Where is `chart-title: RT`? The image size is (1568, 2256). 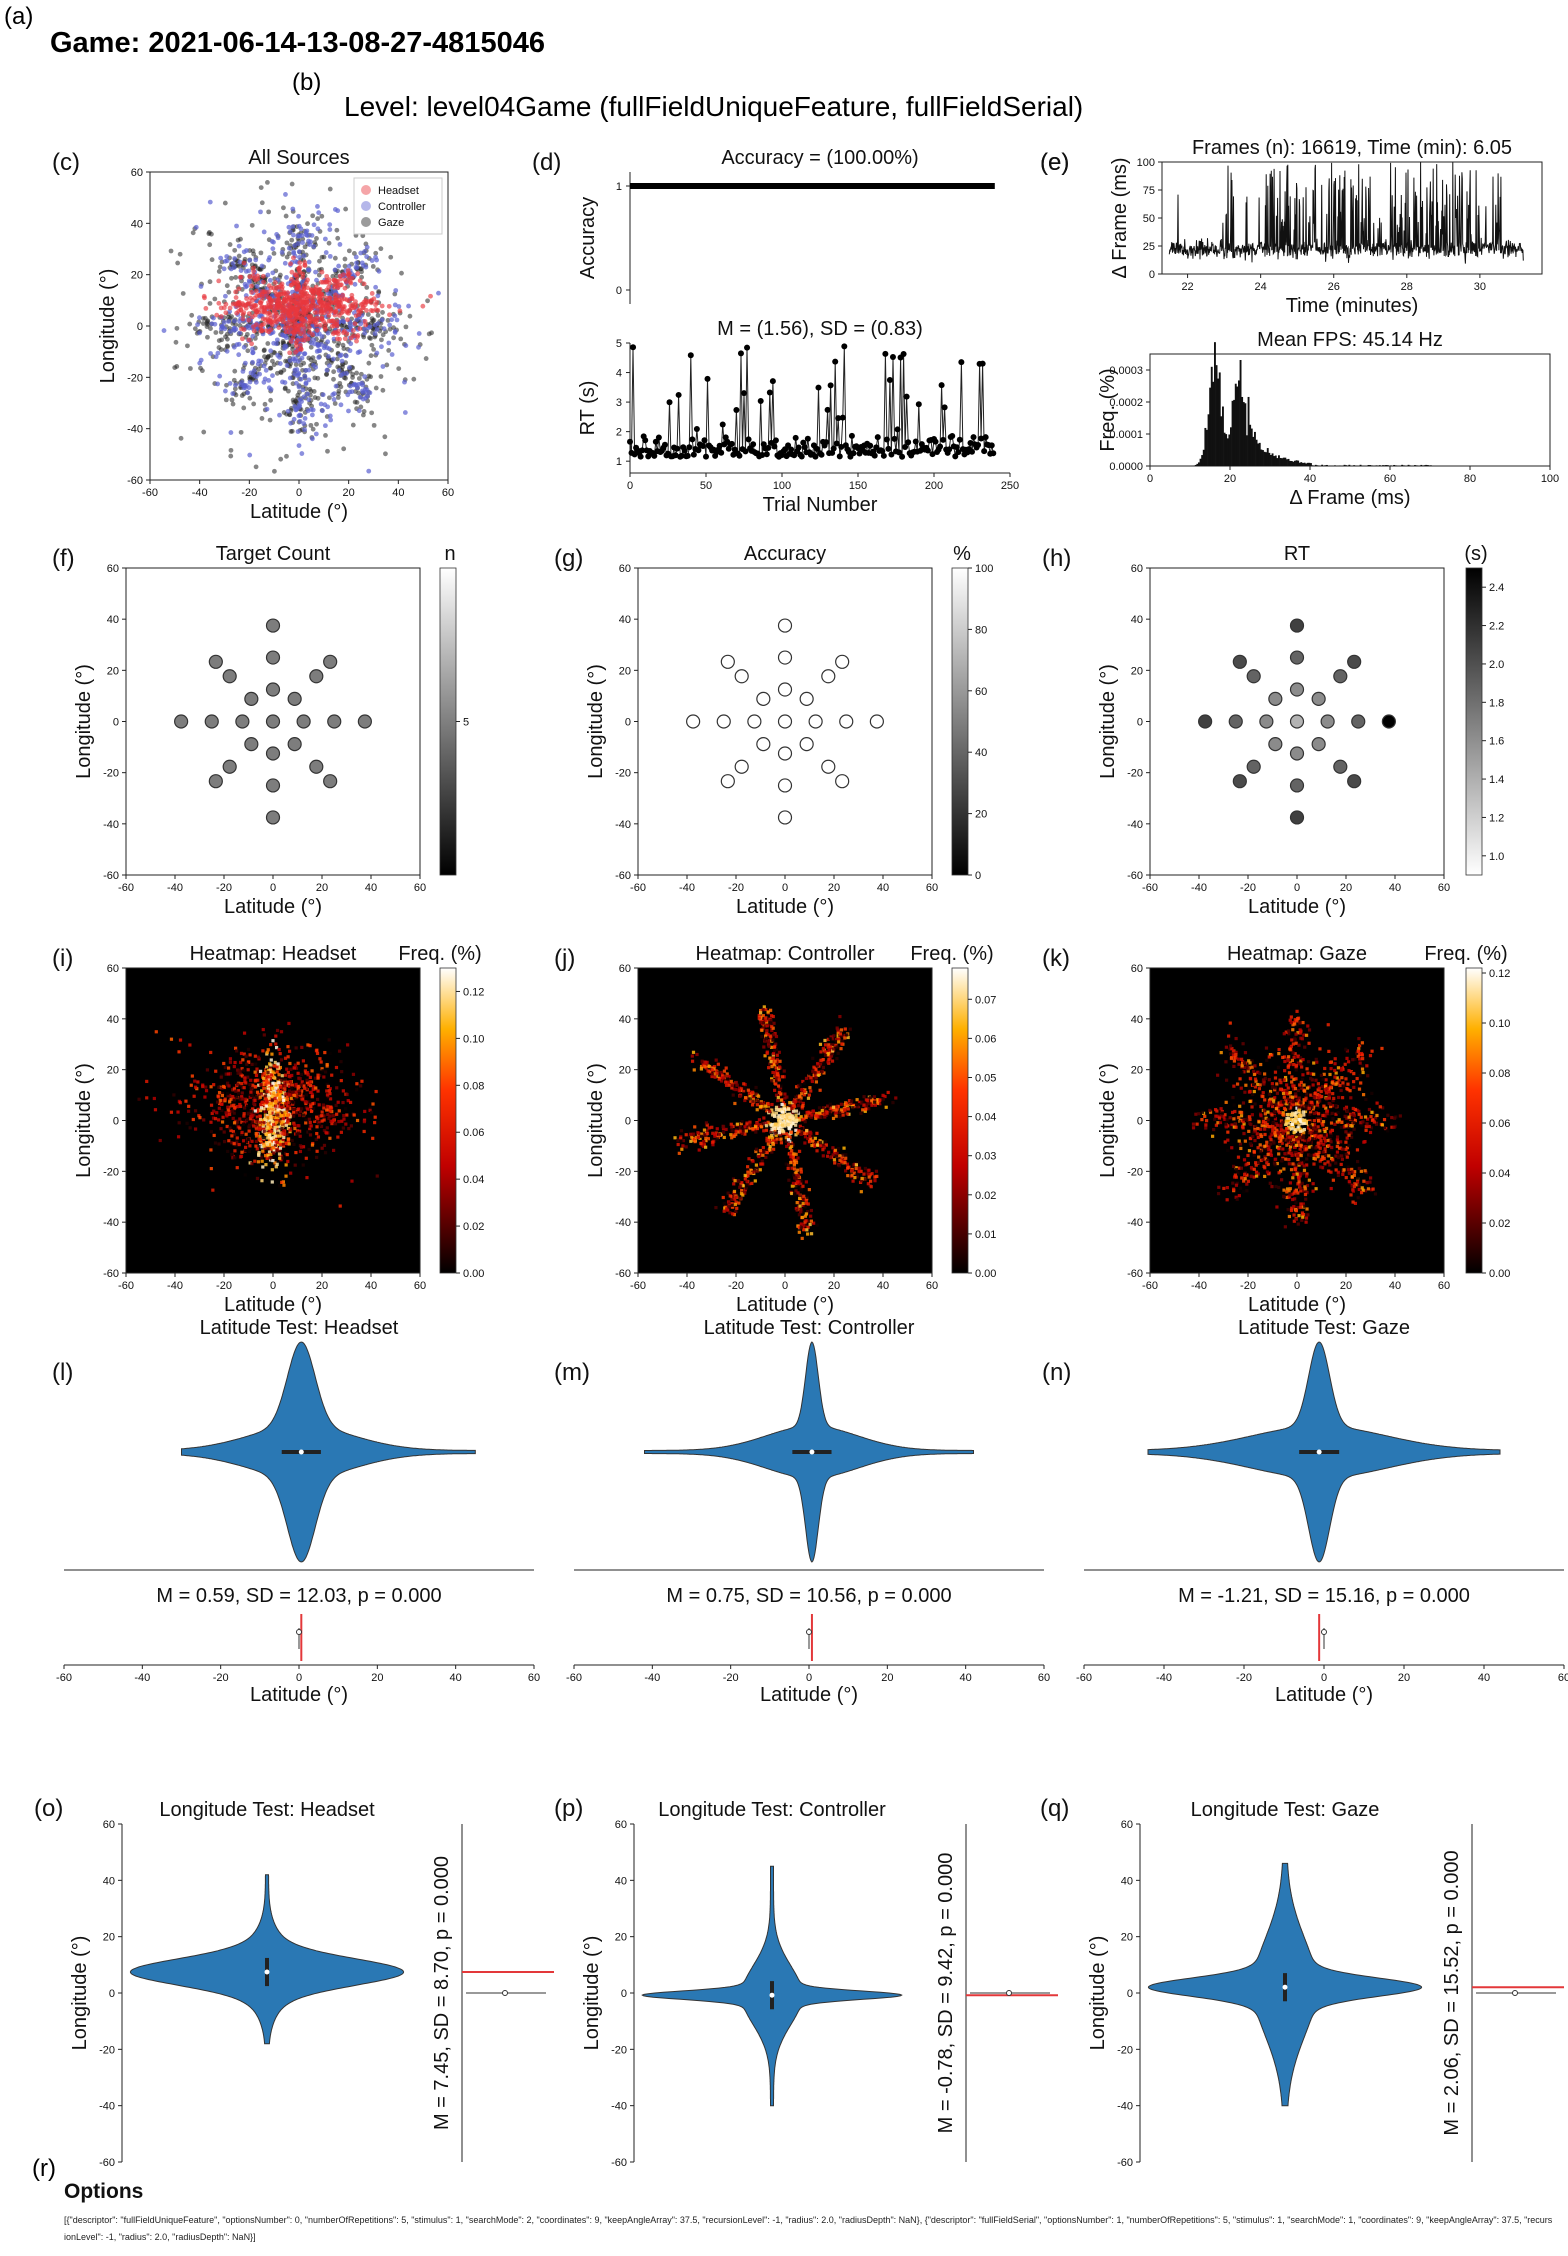
chart-title: RT is located at coordinates (1297, 554).